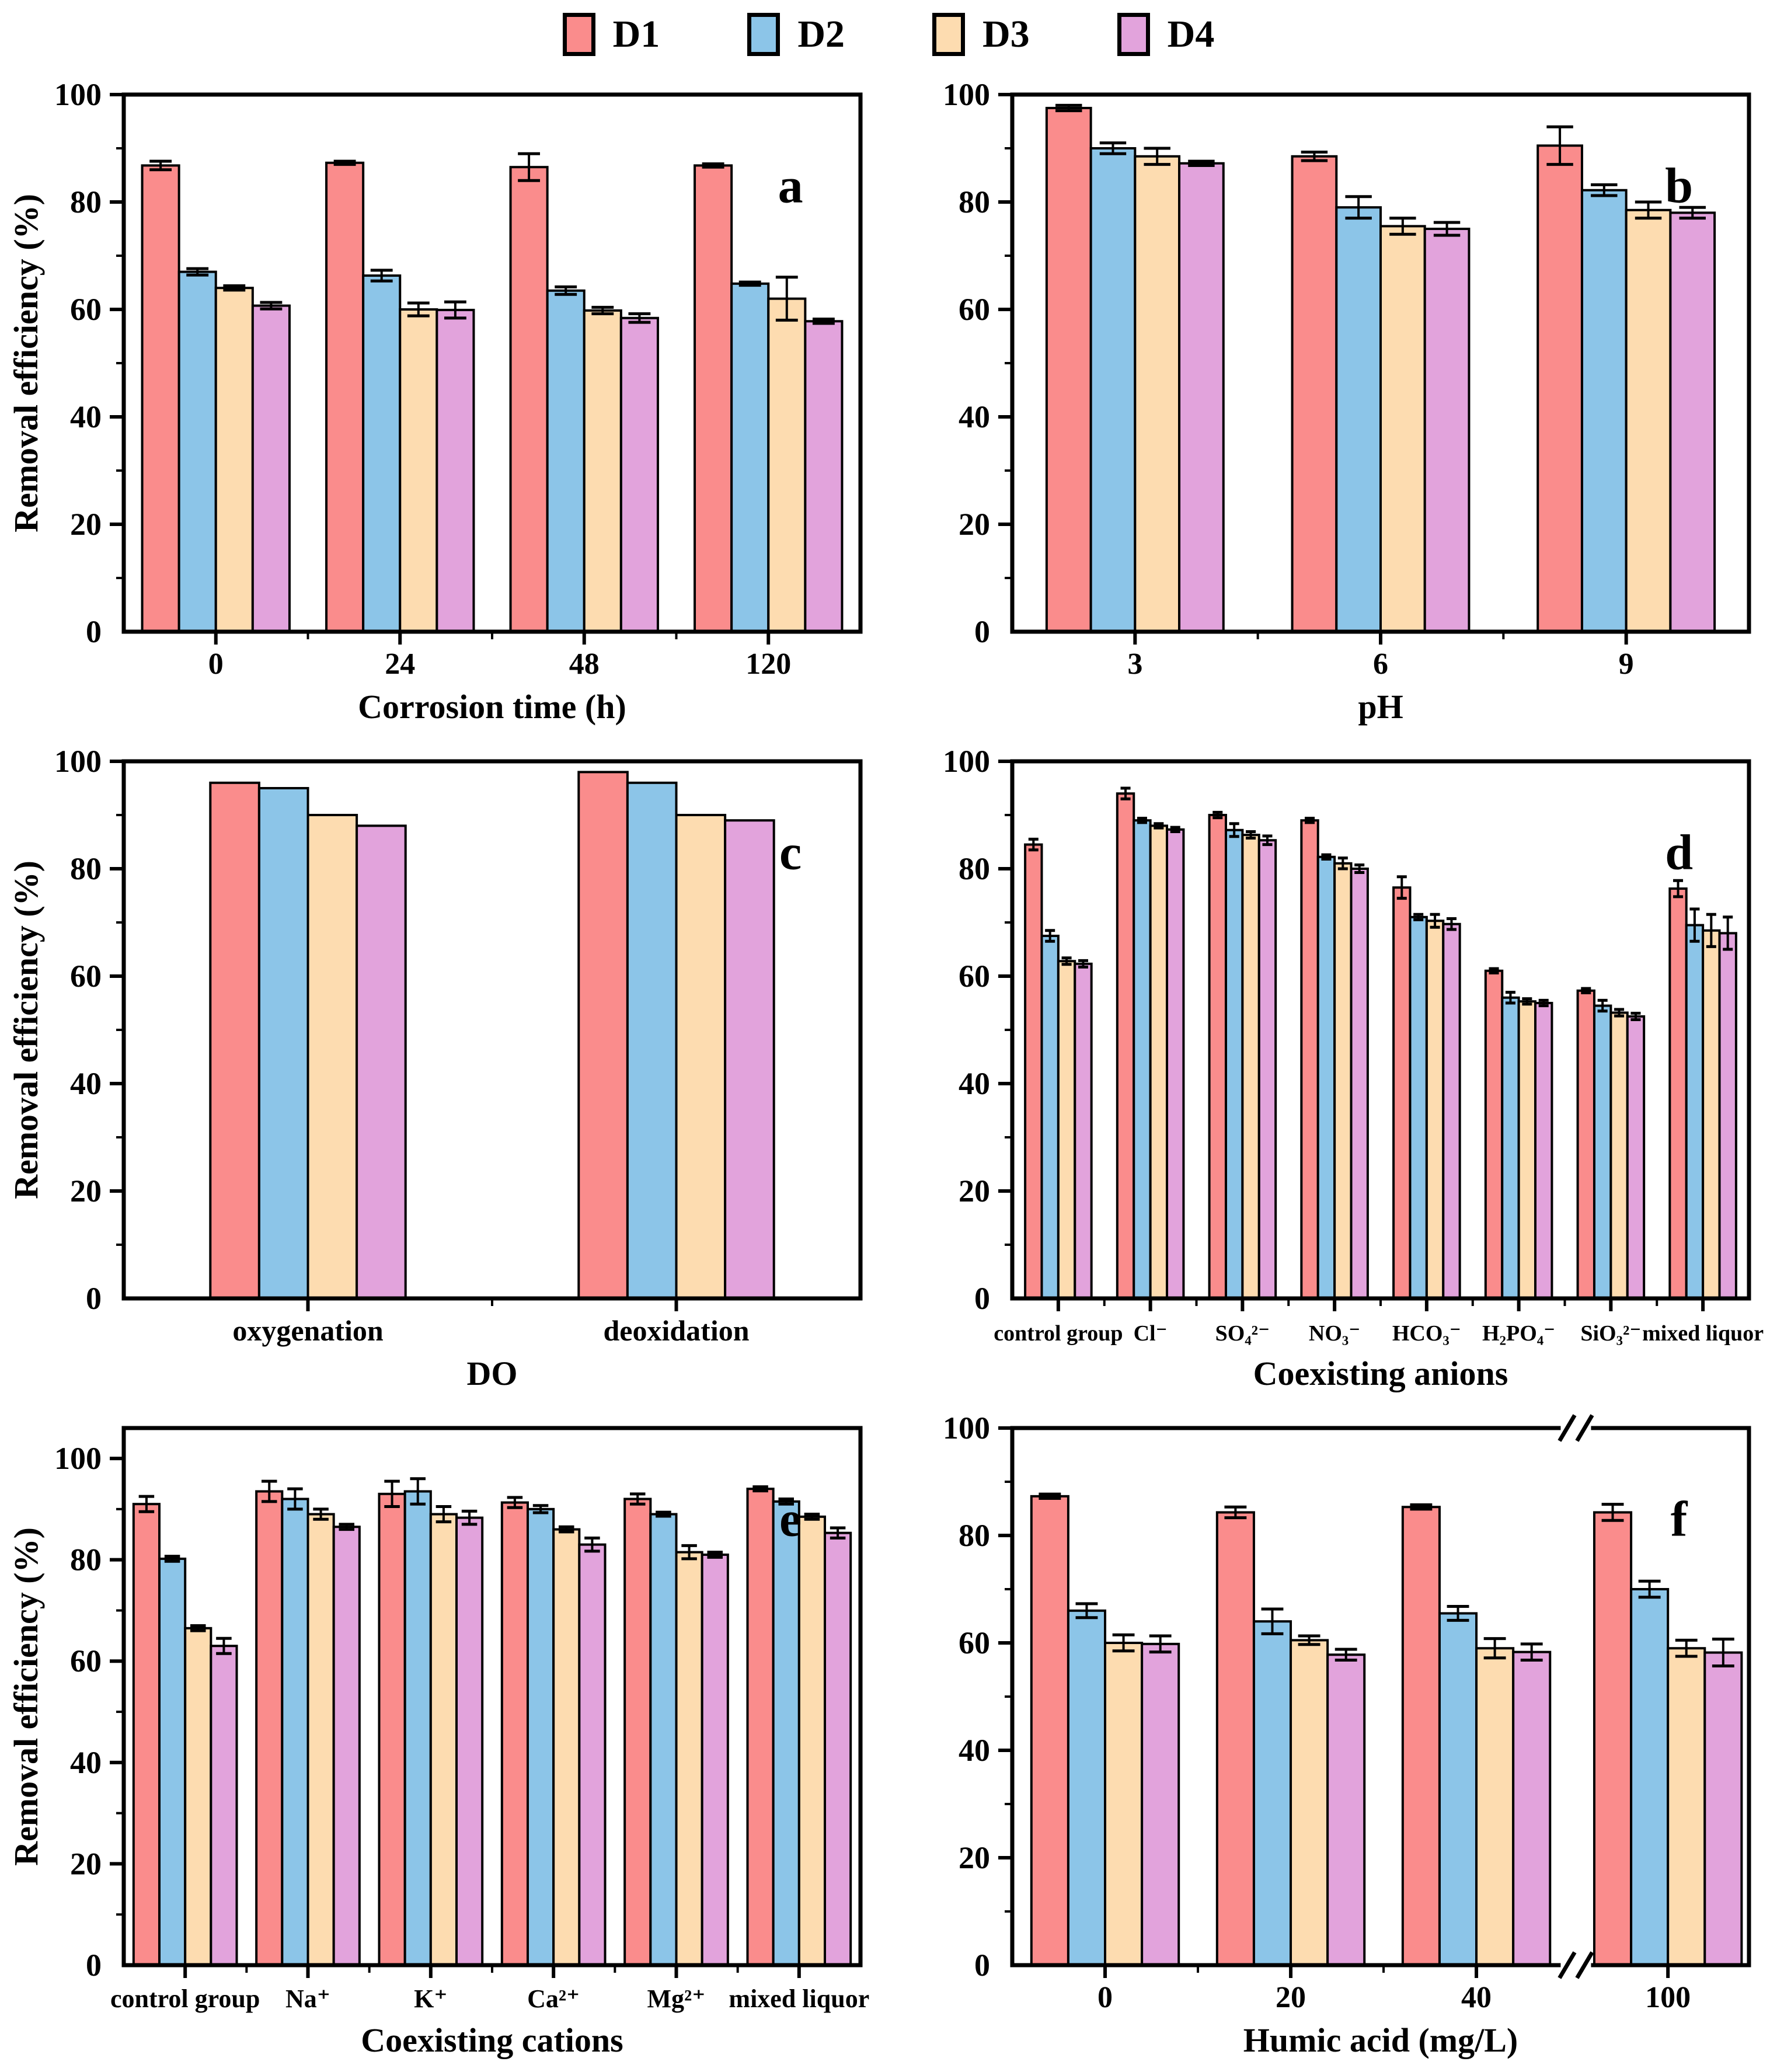 Image resolution: width=1777 pixels, height=2072 pixels. Describe the element at coordinates (974, 1191) in the screenshot. I see `y-tick-label: 20` at that location.